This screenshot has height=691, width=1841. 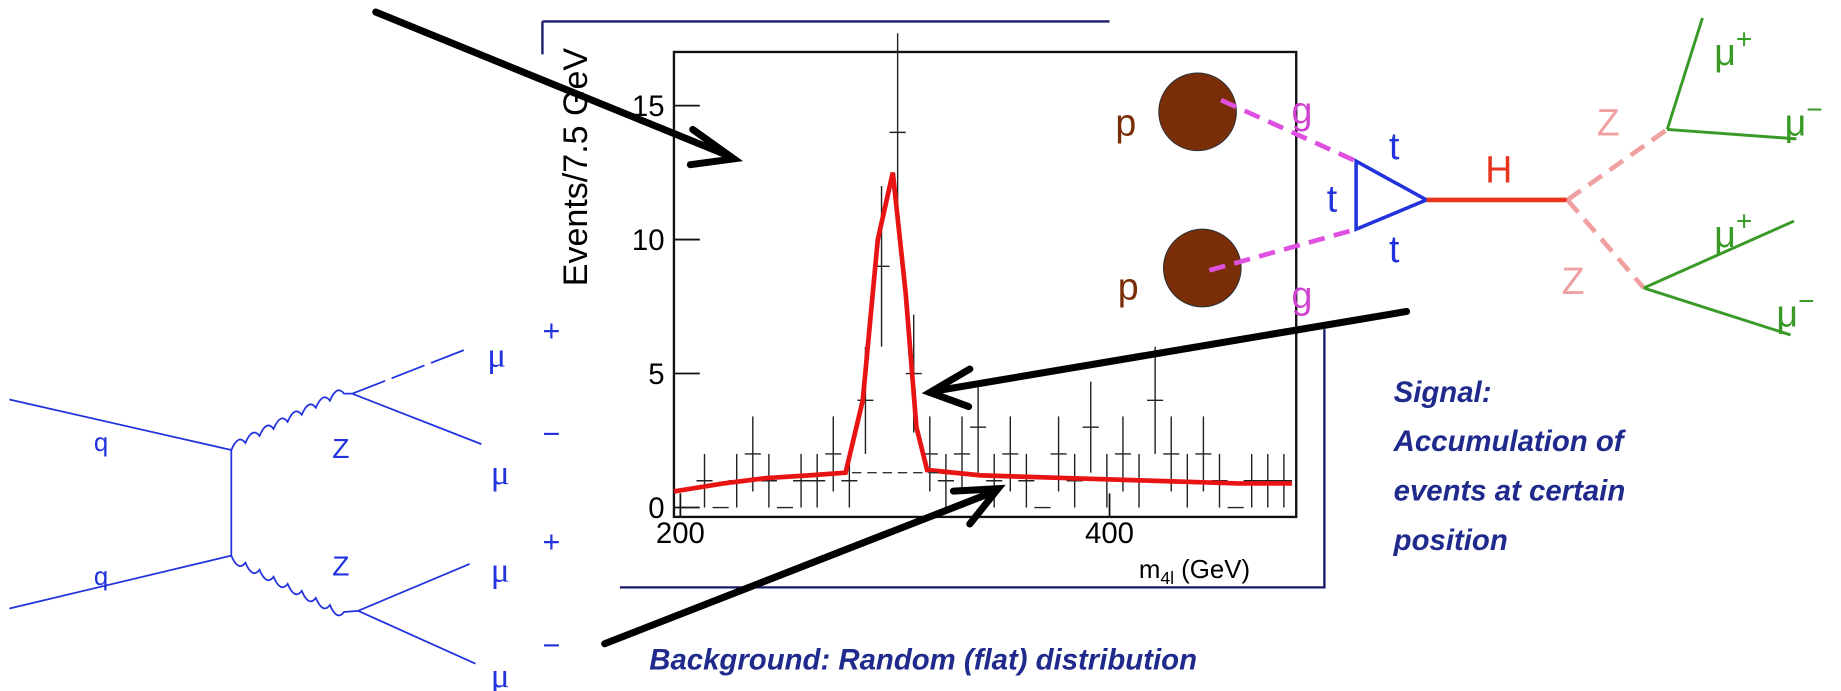 What do you see at coordinates (1450, 540) in the screenshot?
I see `signal-note: position` at bounding box center [1450, 540].